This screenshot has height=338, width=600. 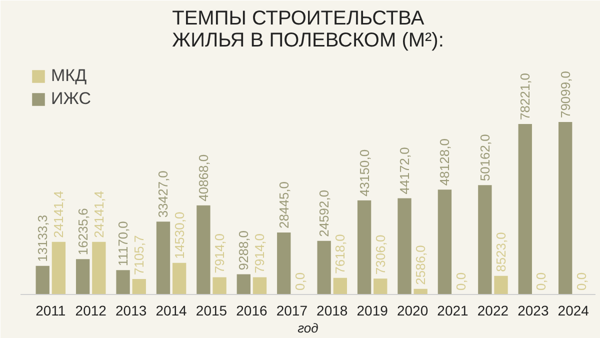 I want to click on x-tick-label: 2018, so click(x=332, y=310).